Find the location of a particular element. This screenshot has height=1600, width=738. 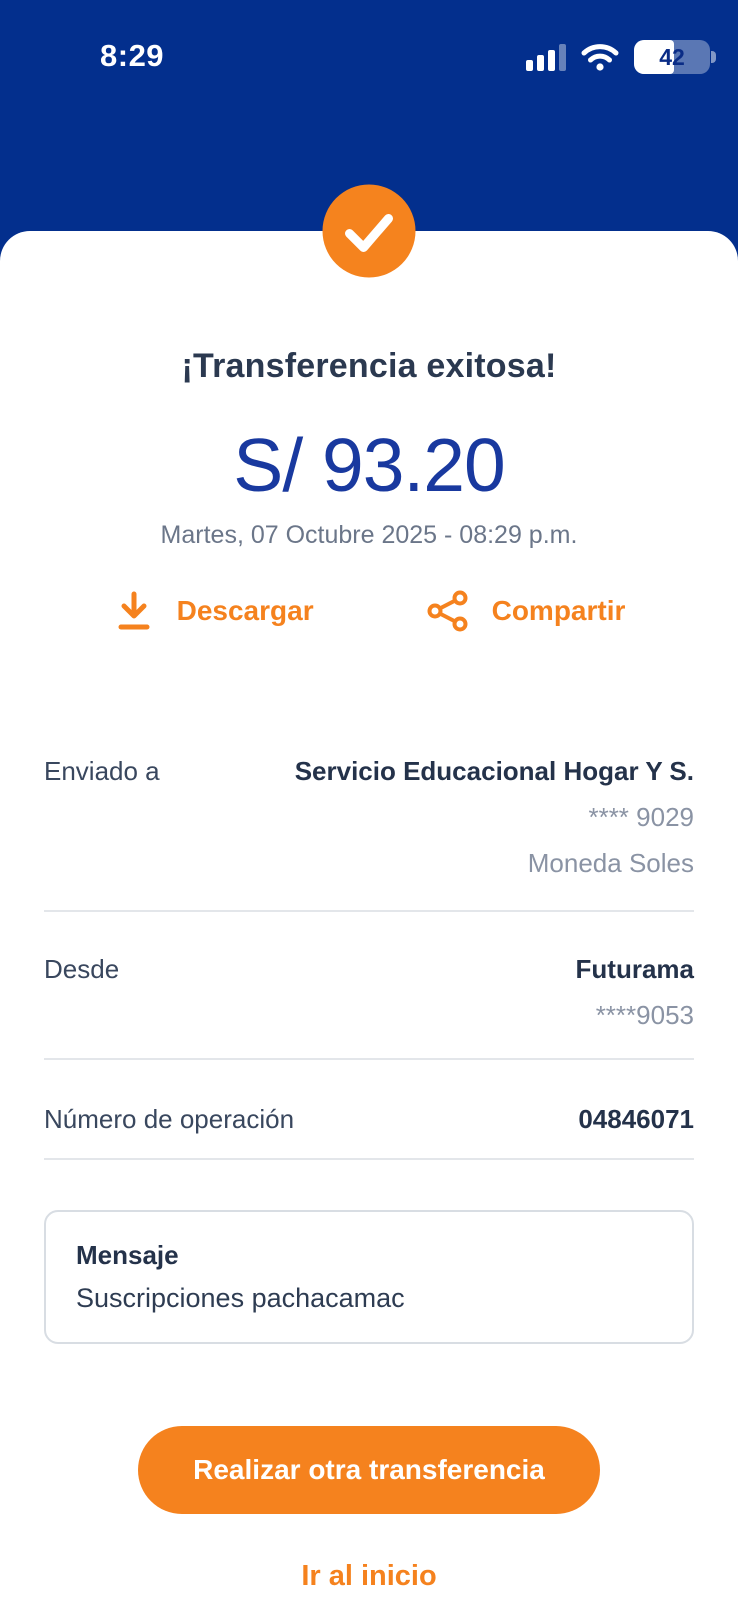

message-label: Mensaje is located at coordinates (127, 1255).